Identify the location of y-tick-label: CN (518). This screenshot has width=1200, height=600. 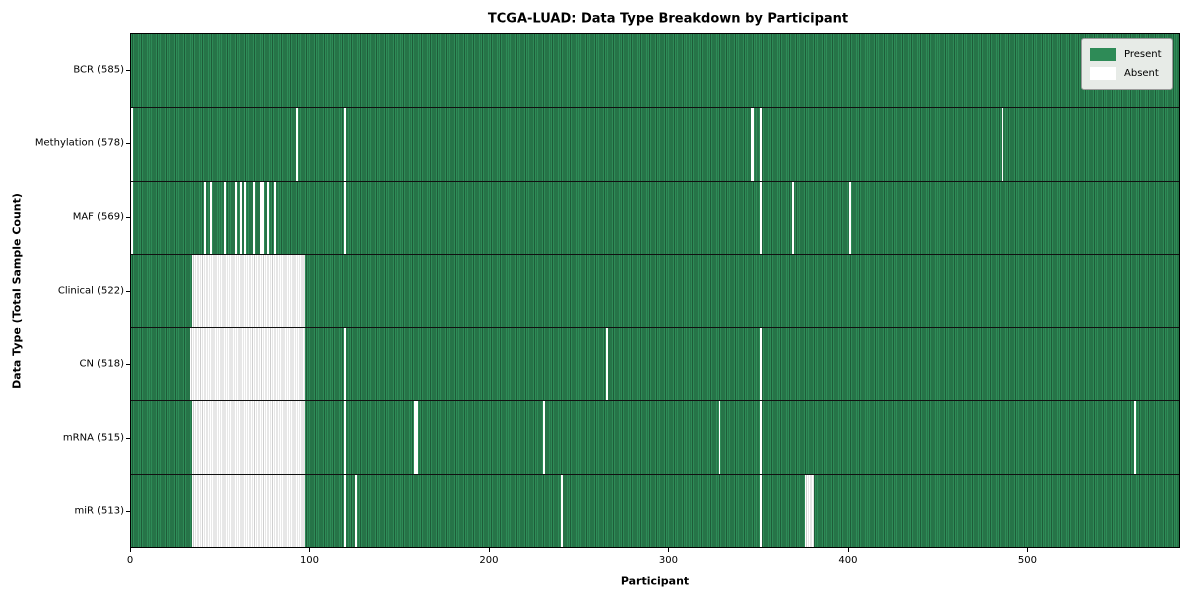
(101, 364).